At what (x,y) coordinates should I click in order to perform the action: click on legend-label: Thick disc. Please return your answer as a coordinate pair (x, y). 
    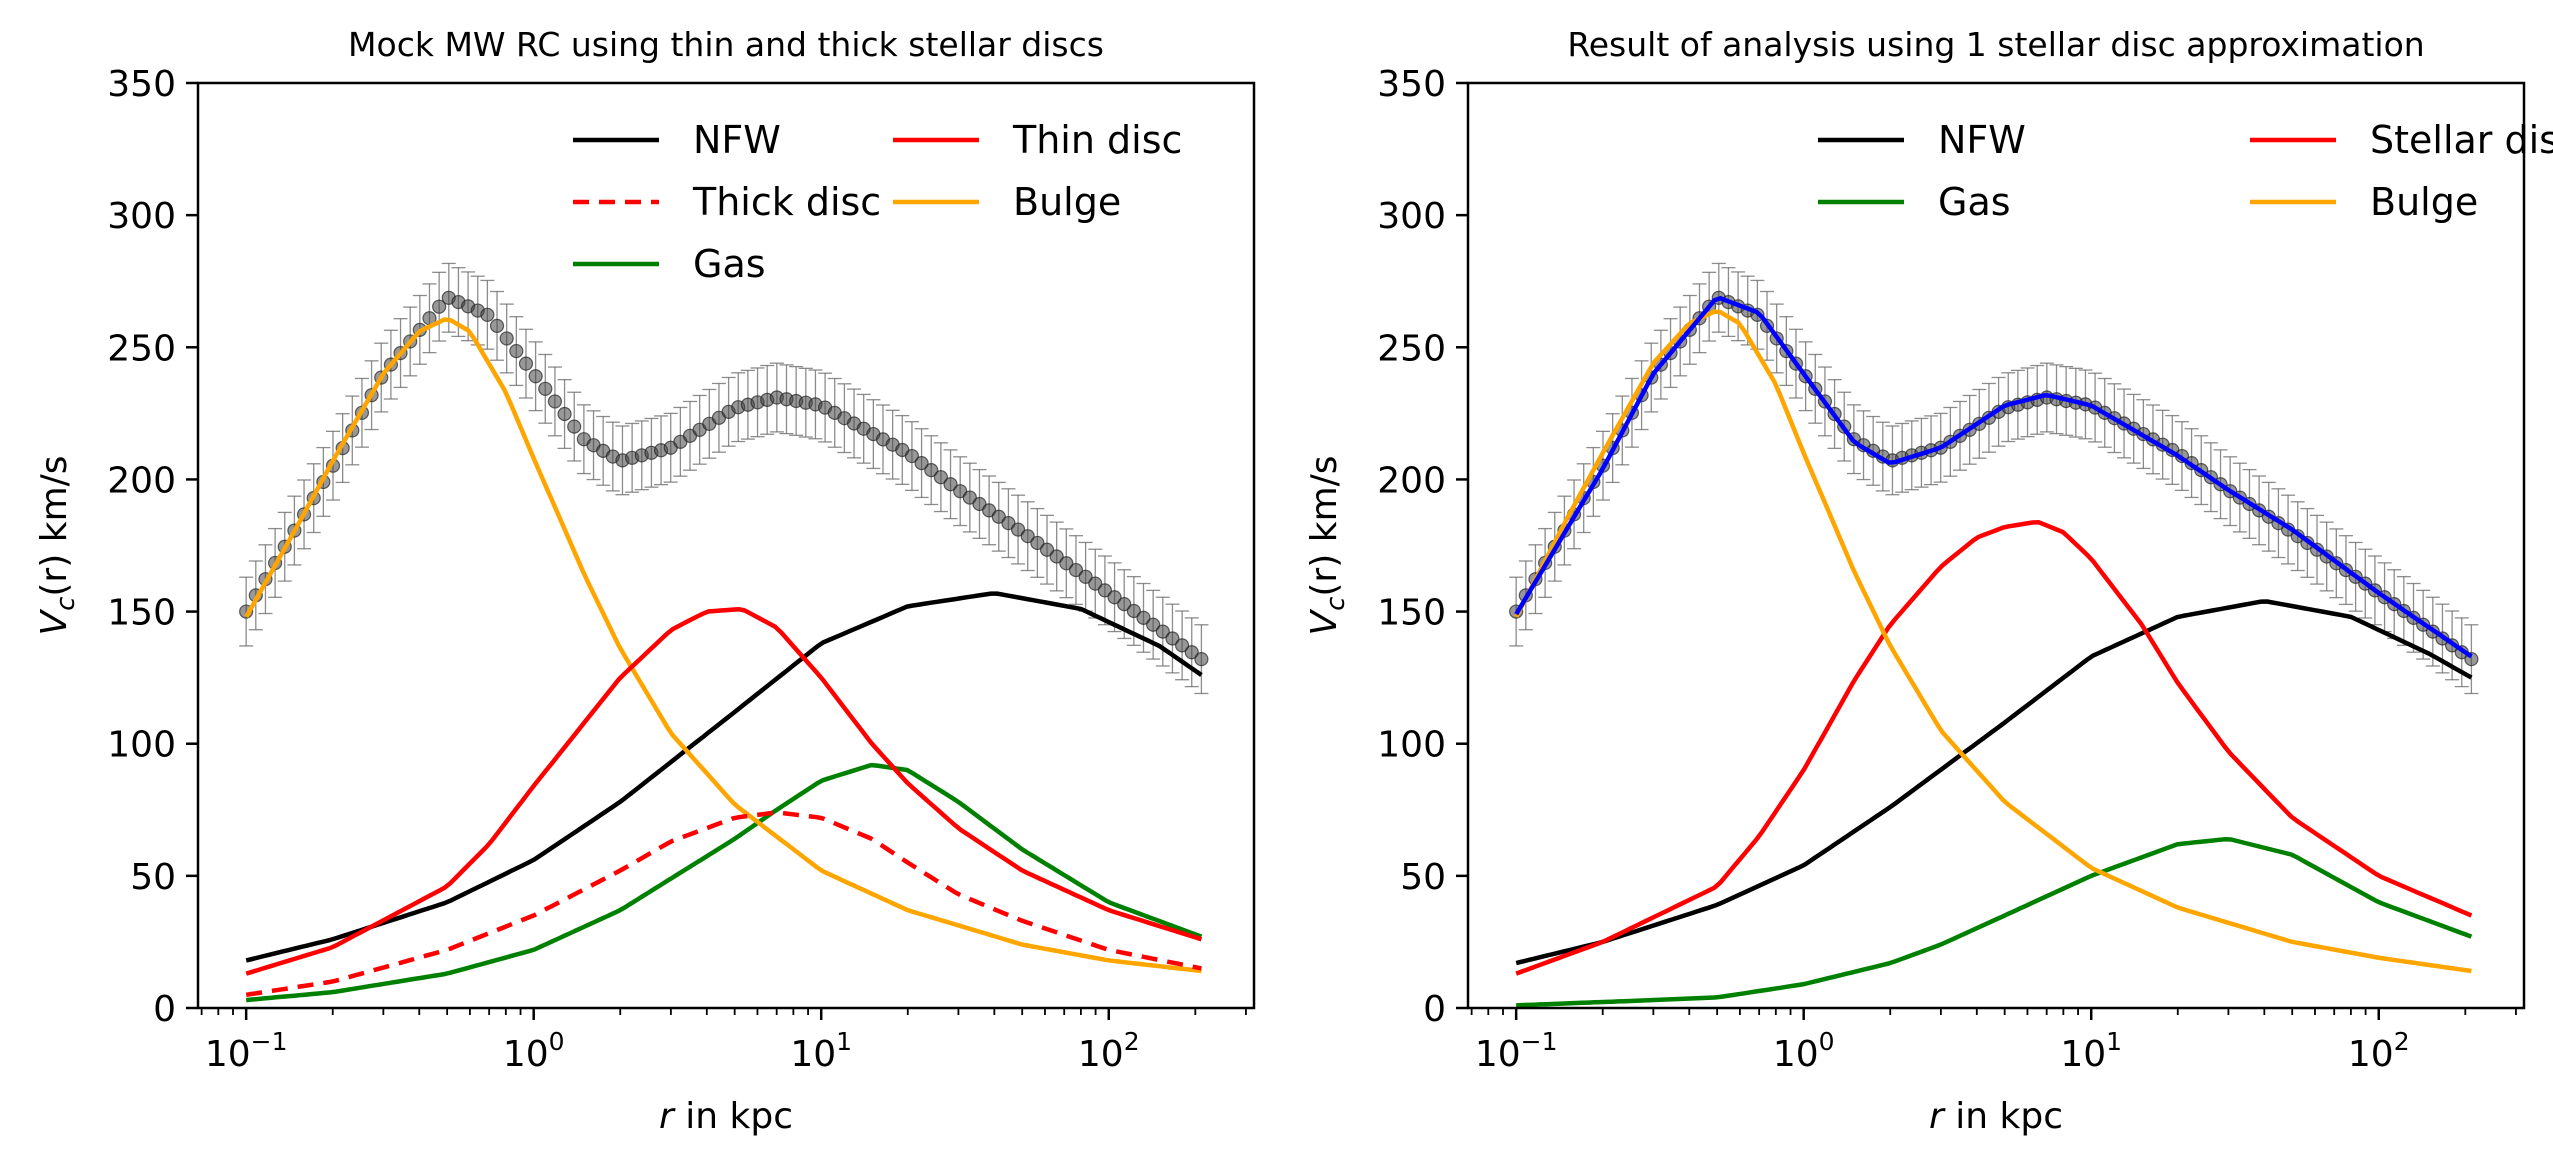
    Looking at the image, I should click on (786, 202).